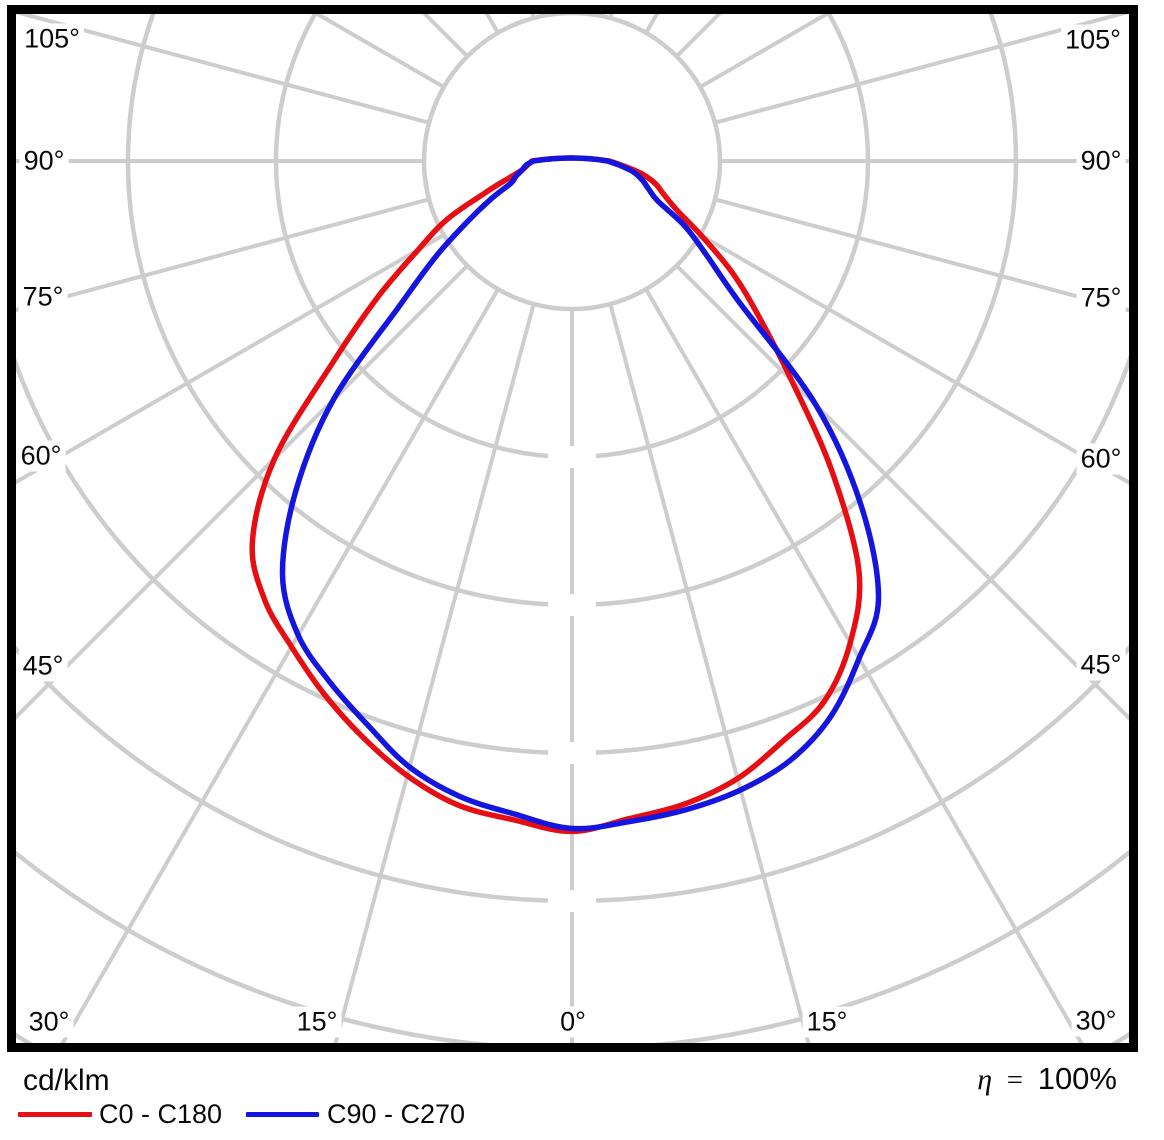 Image resolution: width=1164 pixels, height=1140 pixels. Describe the element at coordinates (55, 1114) in the screenshot. I see `legend-swatch-c0-c180` at that location.